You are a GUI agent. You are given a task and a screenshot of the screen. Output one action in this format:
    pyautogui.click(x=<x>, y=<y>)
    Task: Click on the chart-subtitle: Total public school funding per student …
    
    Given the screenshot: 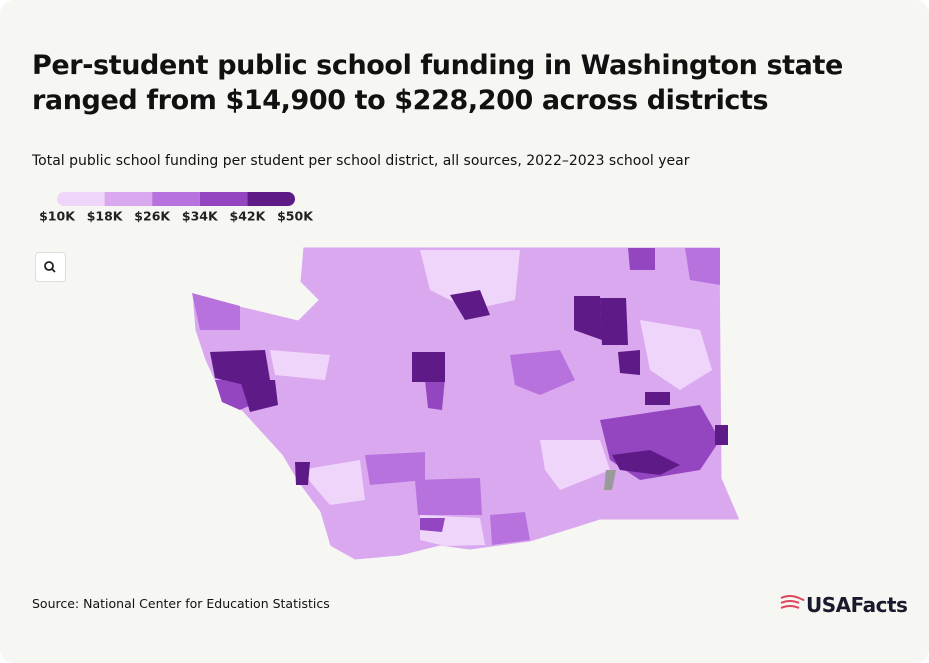 What is the action you would take?
    pyautogui.click(x=361, y=161)
    